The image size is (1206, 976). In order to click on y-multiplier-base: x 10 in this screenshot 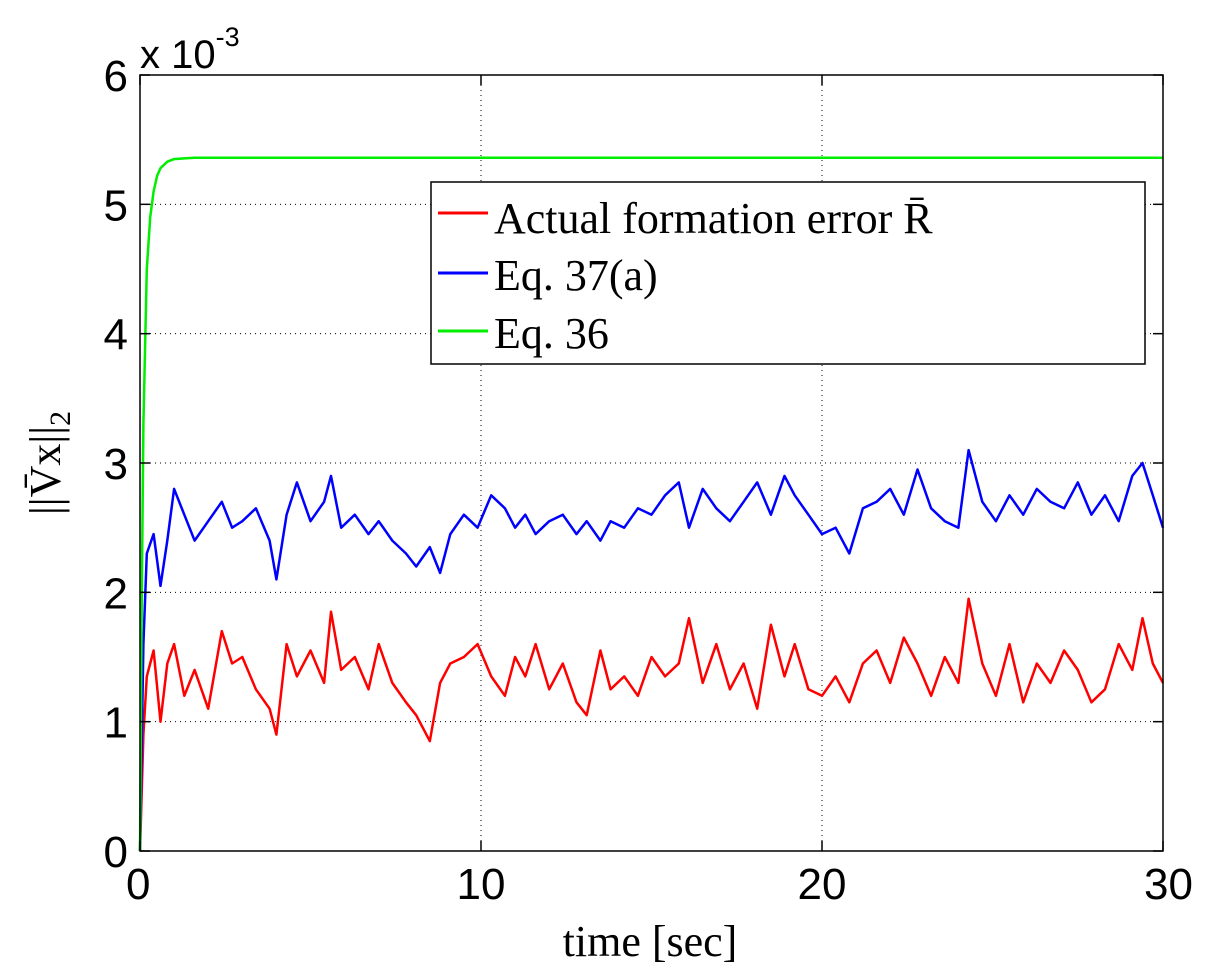, I will do `click(178, 55)`.